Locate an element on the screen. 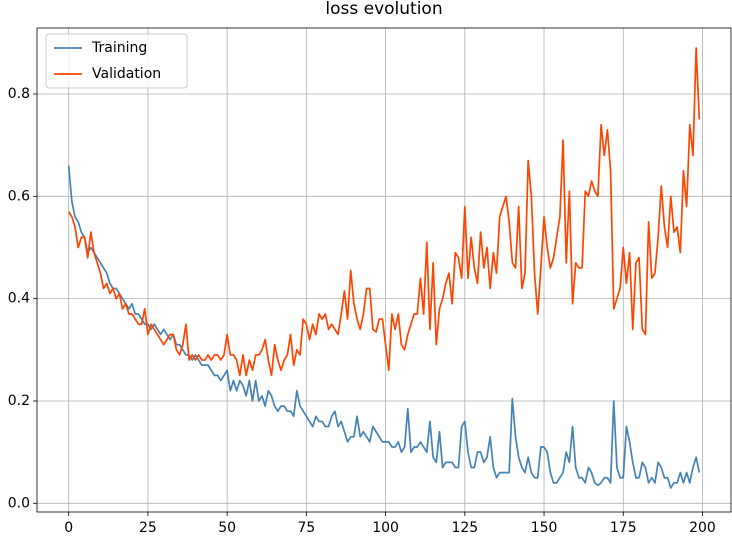 The image size is (732, 540). x-tick-label: 100 is located at coordinates (385, 528).